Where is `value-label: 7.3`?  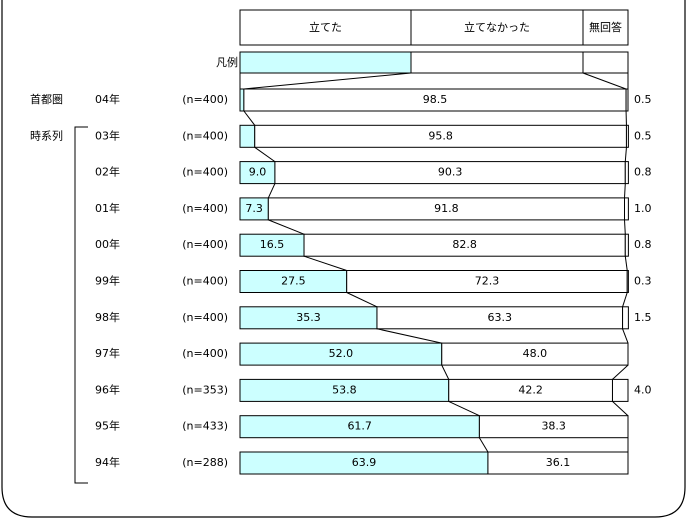 value-label: 7.3 is located at coordinates (254, 208).